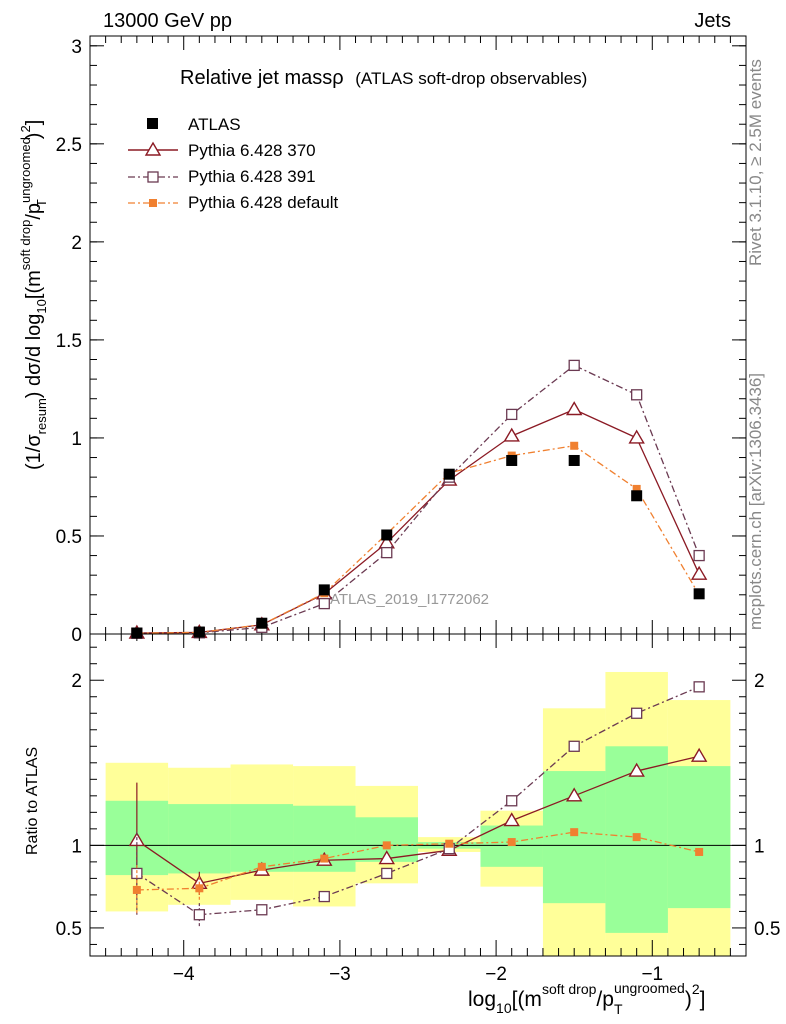 The height and width of the screenshot is (1024, 786). Describe the element at coordinates (471, 78) in the screenshot. I see `plot-title-sub: (ATLAS soft-drop observables)` at that location.